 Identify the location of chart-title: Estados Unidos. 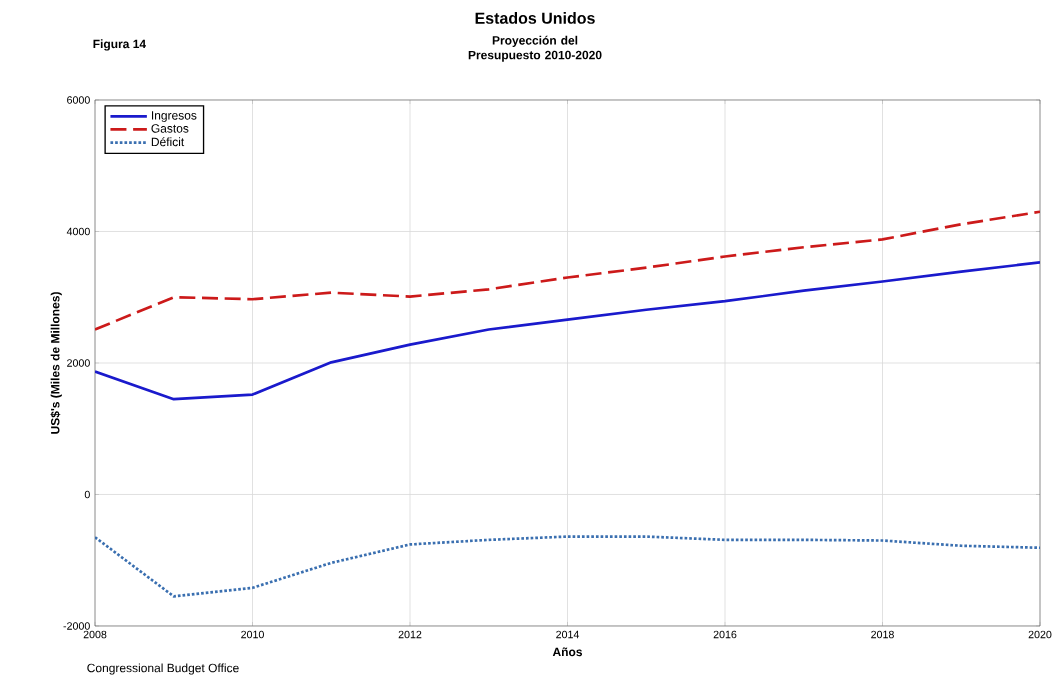
(535, 18).